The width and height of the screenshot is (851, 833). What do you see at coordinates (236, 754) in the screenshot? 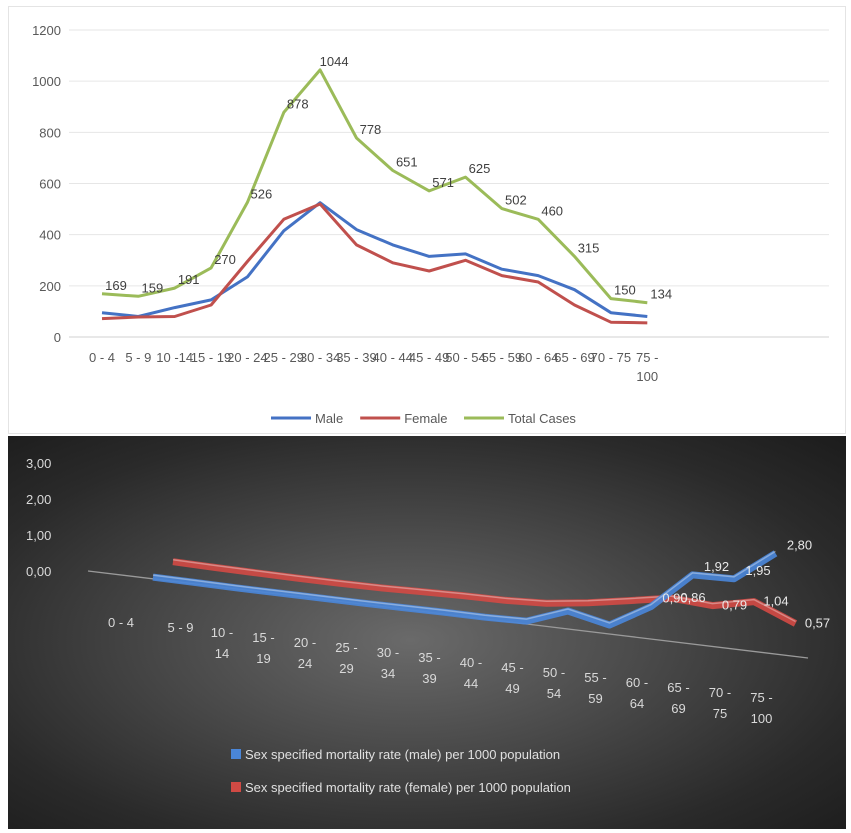
I see `legend-swatch-male` at bounding box center [236, 754].